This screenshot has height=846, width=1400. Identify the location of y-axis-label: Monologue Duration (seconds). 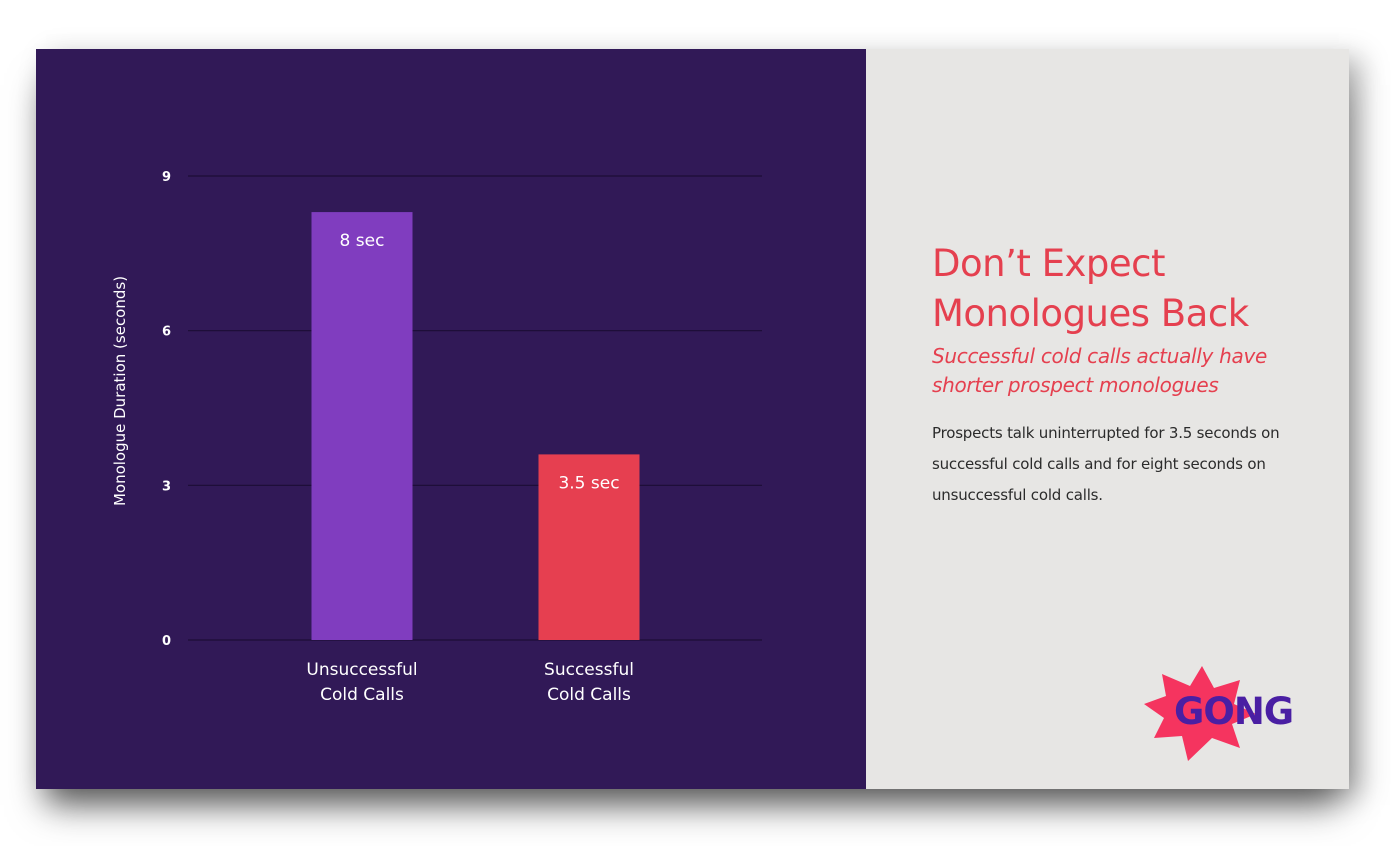
(120, 391).